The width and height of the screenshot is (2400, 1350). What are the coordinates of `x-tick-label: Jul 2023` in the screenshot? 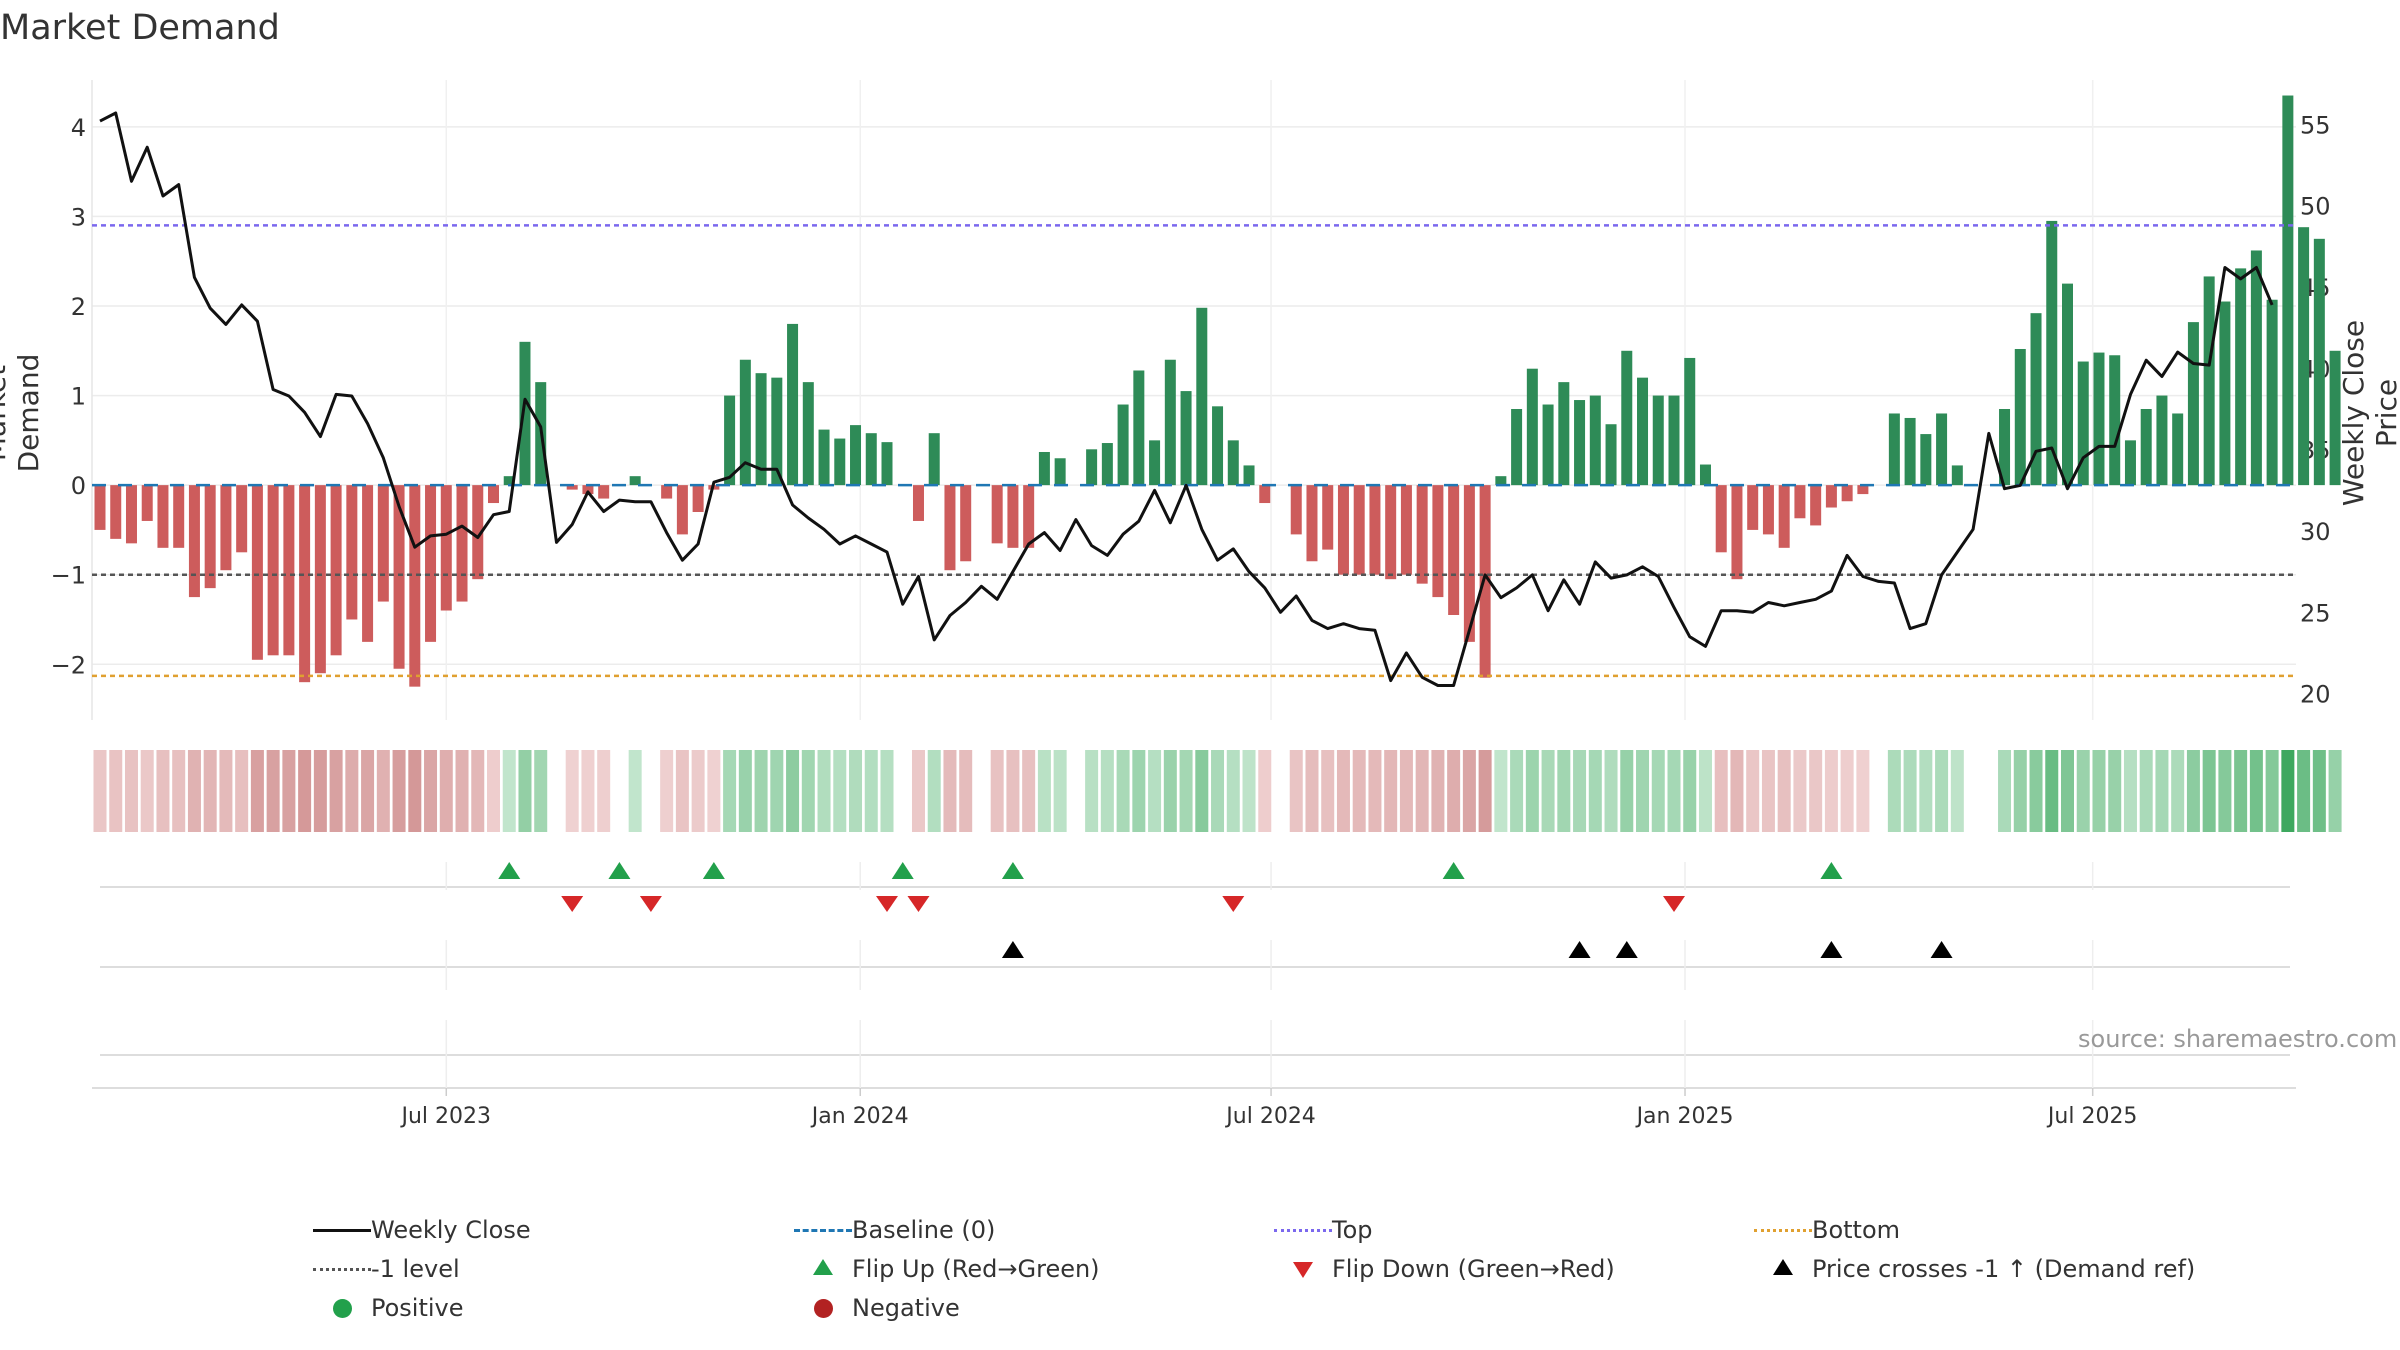 It's located at (446, 1116).